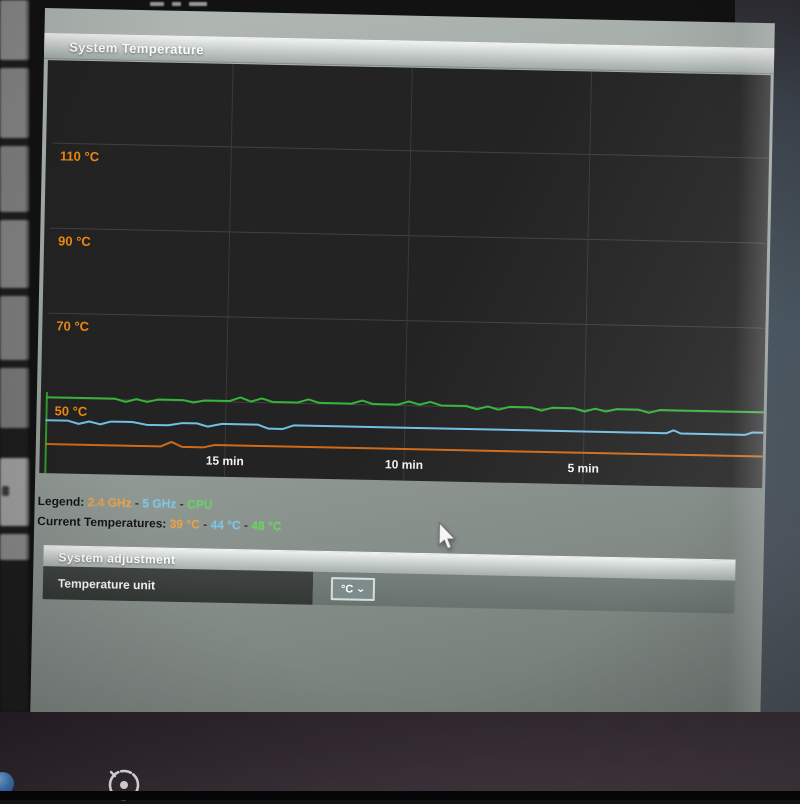 The height and width of the screenshot is (804, 800). Describe the element at coordinates (117, 558) in the screenshot. I see `panel-title: System adjustment` at that location.